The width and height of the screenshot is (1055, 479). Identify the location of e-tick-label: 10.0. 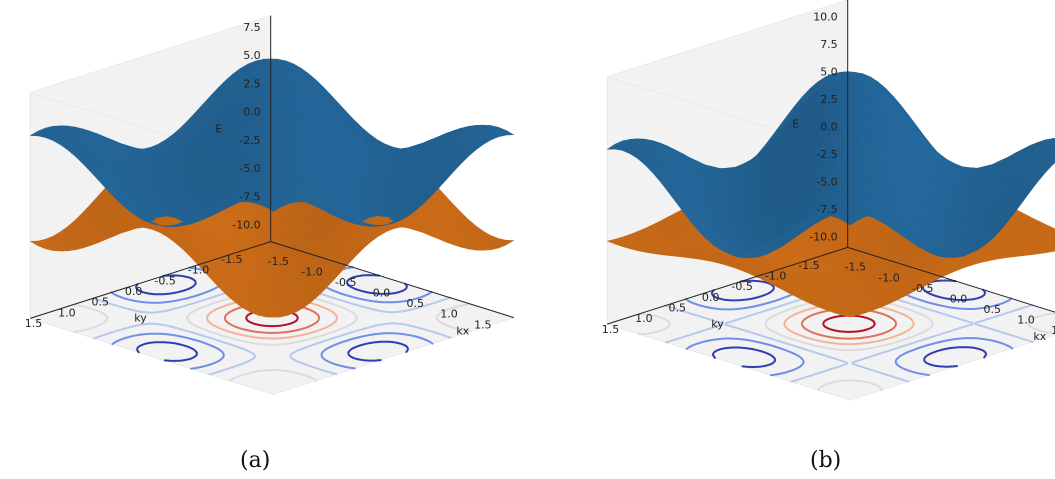
(825, 16).